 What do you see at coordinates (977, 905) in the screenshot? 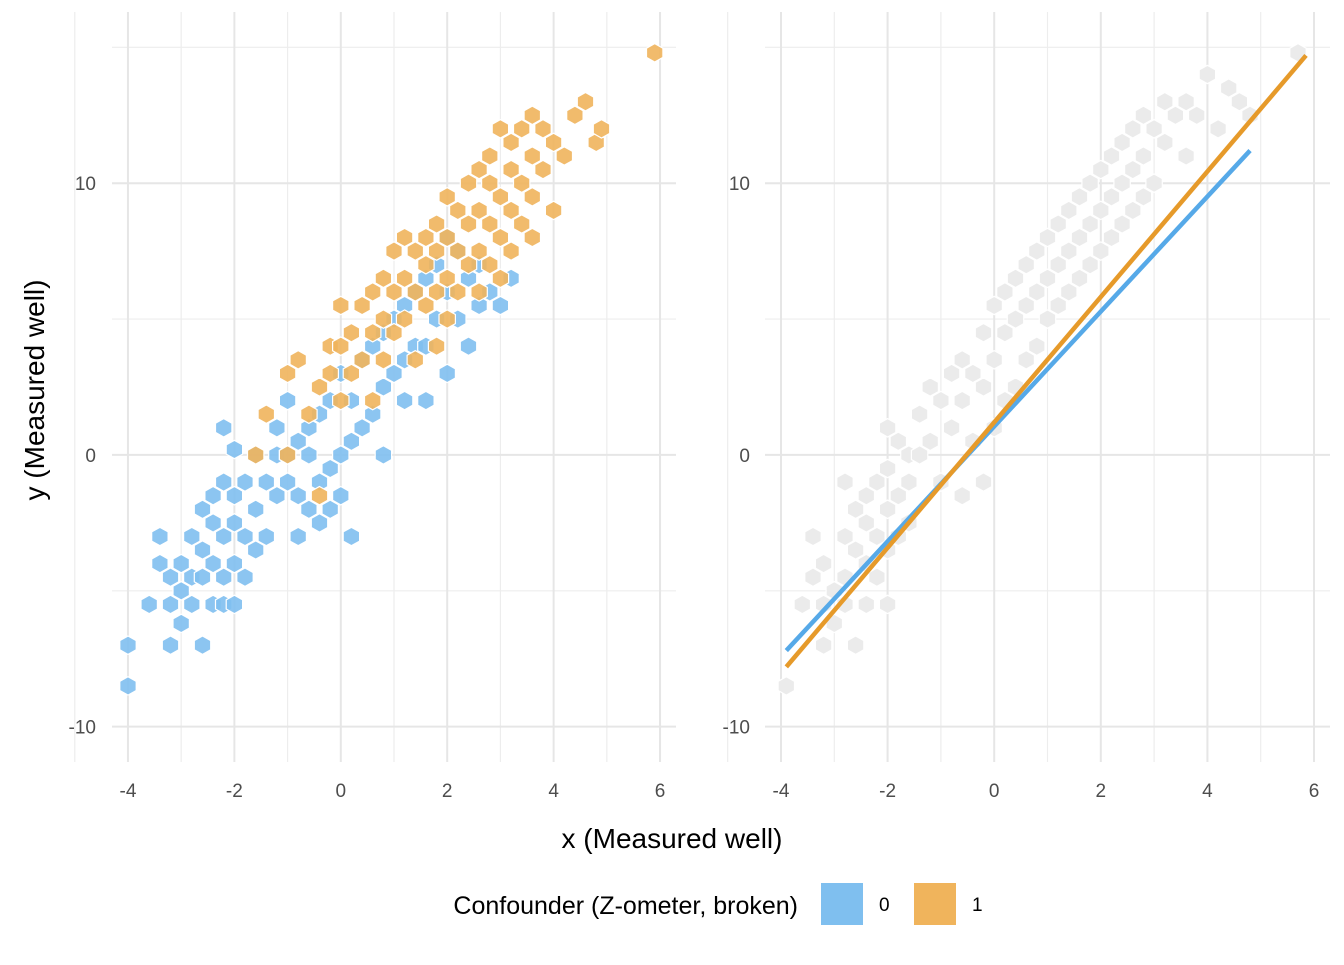
I see `legend-label: 1` at bounding box center [977, 905].